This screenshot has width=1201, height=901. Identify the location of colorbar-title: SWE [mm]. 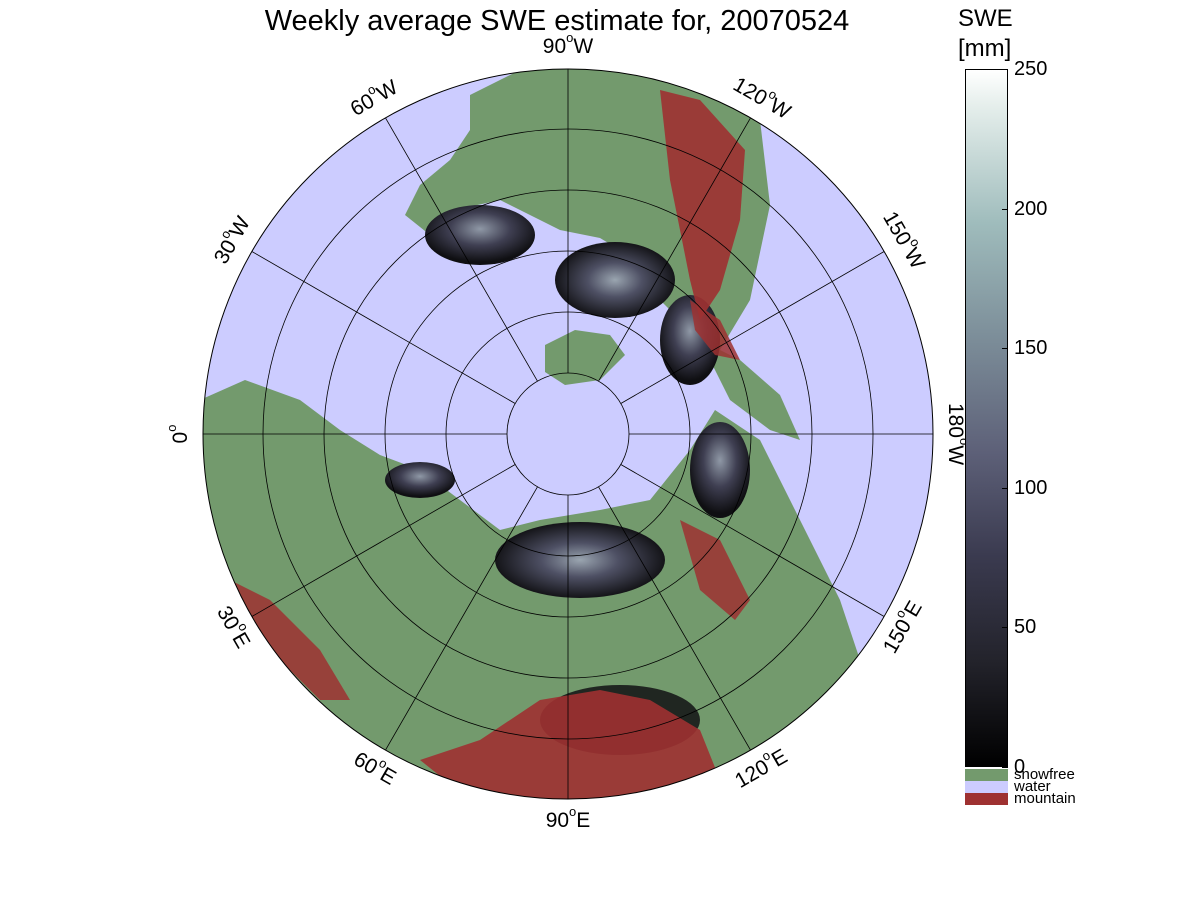
(985, 34).